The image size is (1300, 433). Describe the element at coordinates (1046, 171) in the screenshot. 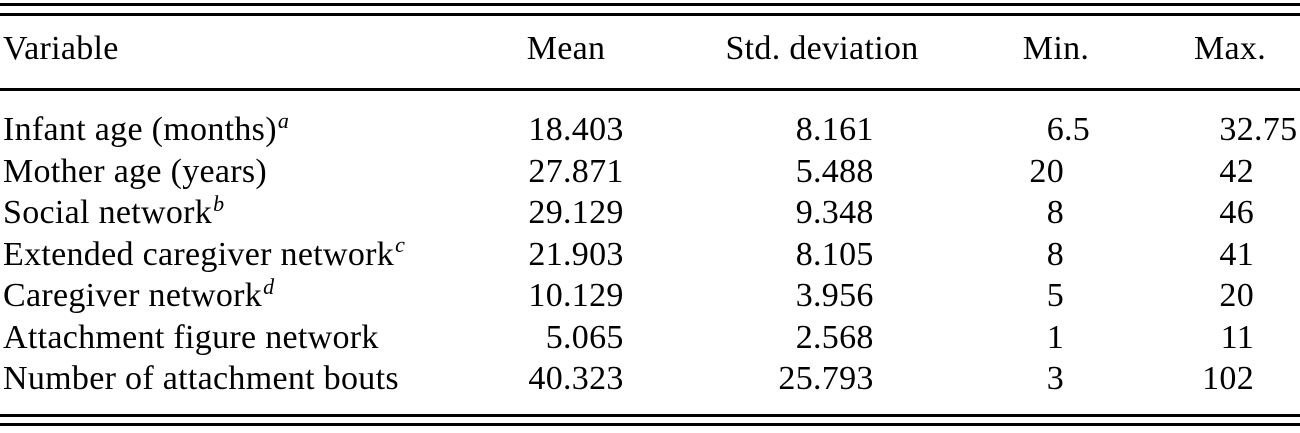

I see `int-part: 20` at that location.